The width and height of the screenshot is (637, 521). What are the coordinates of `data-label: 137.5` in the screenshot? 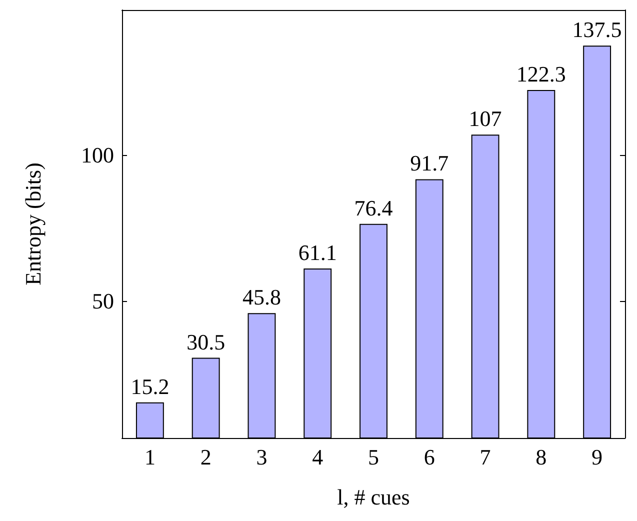 It's located at (597, 29).